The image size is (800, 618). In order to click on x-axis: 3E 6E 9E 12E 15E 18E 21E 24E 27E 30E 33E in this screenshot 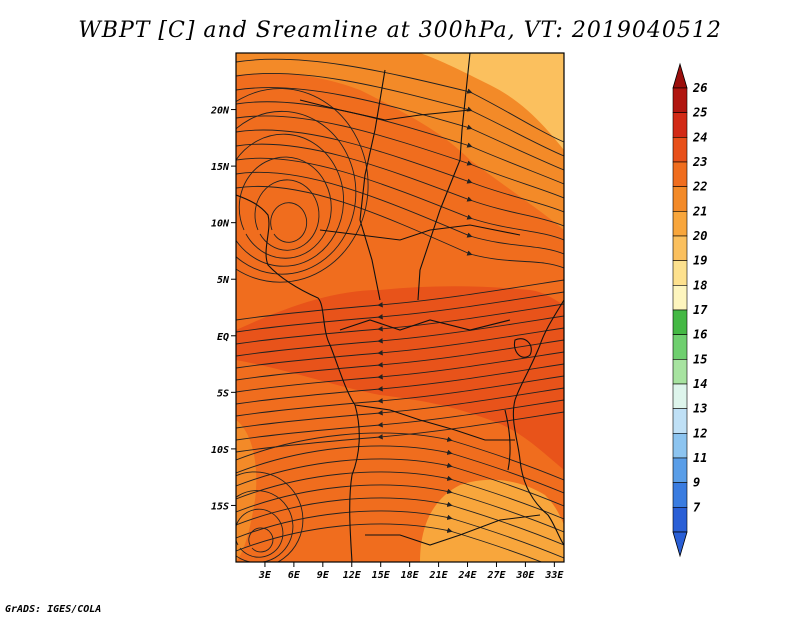, I will do `click(411, 571)`.